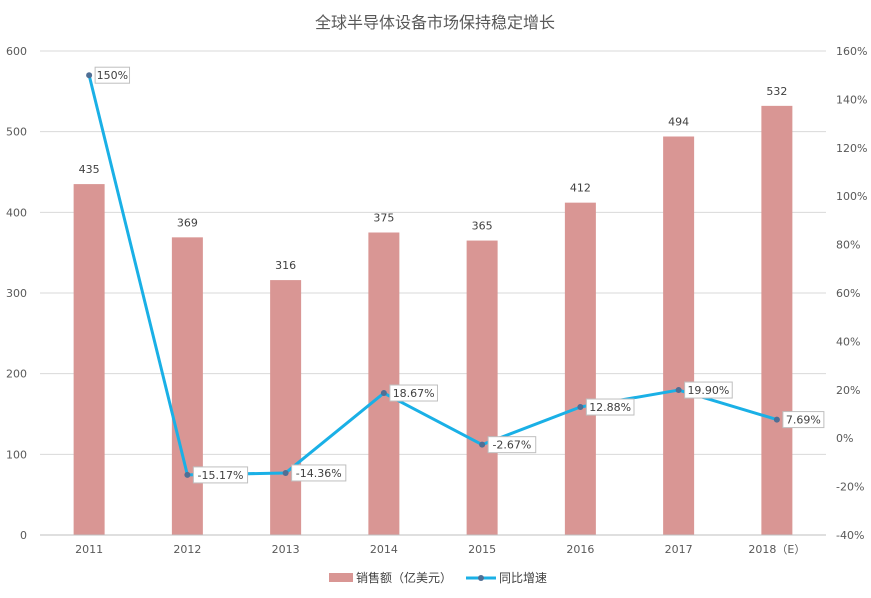 The width and height of the screenshot is (871, 598). I want to click on y-left-tick-label: 400, so click(16, 212).